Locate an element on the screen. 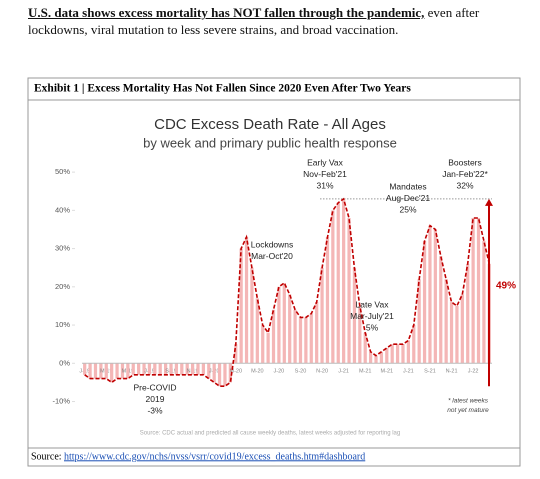 This screenshot has width=540, height=479. y-tick-label: 30% is located at coordinates (62, 248).